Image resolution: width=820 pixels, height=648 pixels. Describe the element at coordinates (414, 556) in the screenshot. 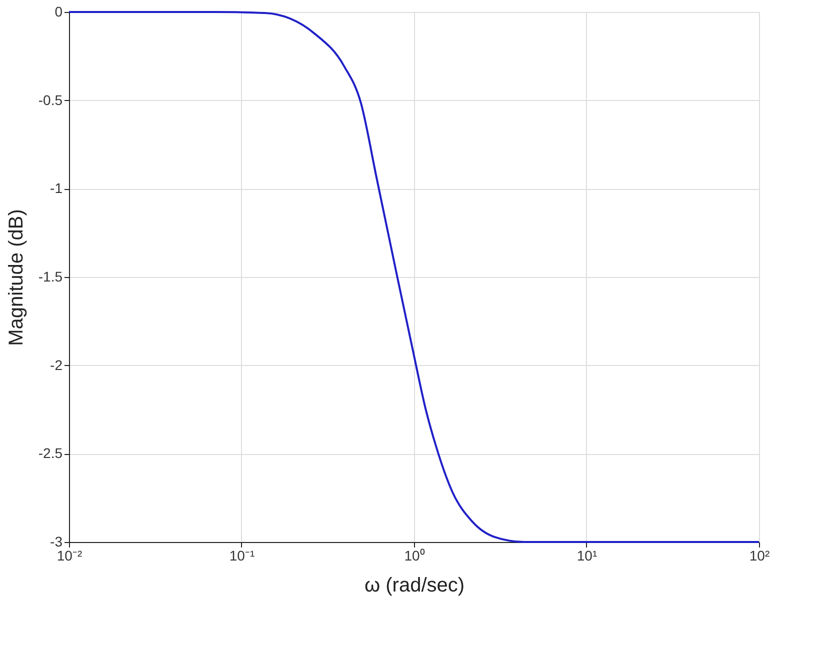

I see `x-tick-label: 10⁰` at that location.